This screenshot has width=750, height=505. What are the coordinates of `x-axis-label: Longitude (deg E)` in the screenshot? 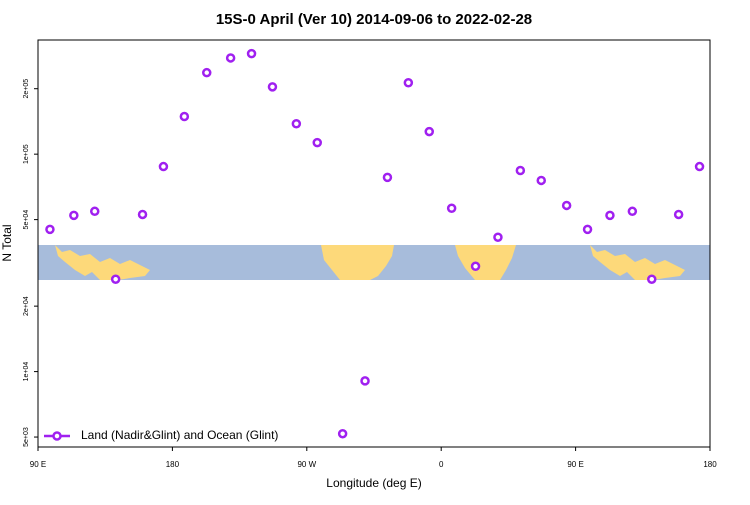 It's located at (373, 483).